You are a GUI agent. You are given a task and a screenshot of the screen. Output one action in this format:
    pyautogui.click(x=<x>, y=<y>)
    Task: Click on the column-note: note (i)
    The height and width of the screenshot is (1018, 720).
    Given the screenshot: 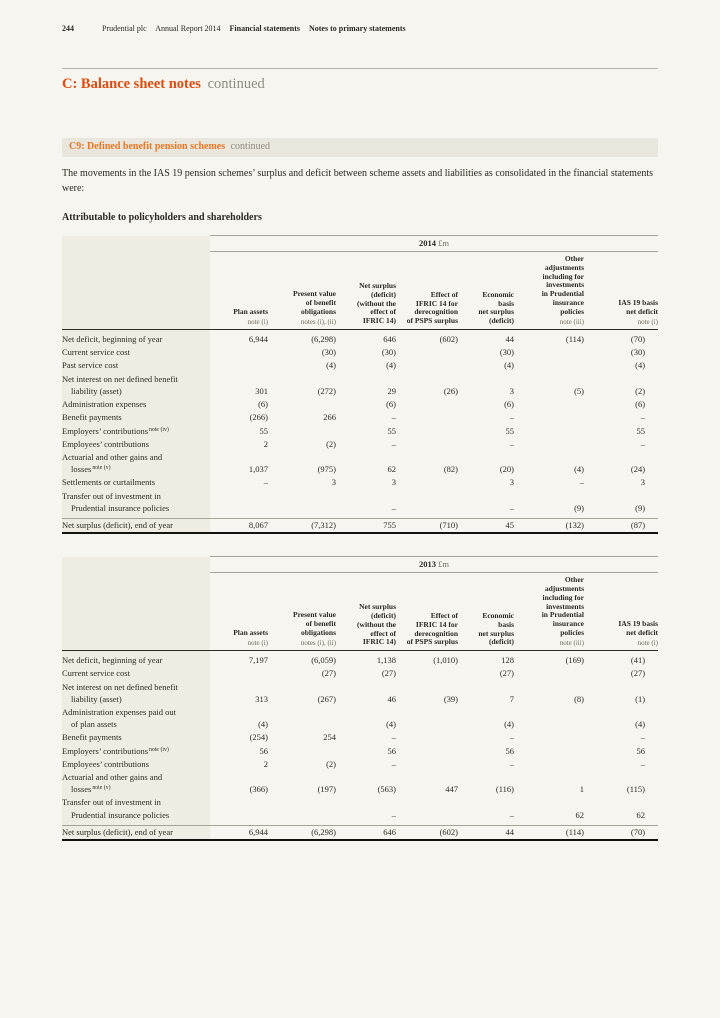 What is the action you would take?
    pyautogui.click(x=257, y=321)
    